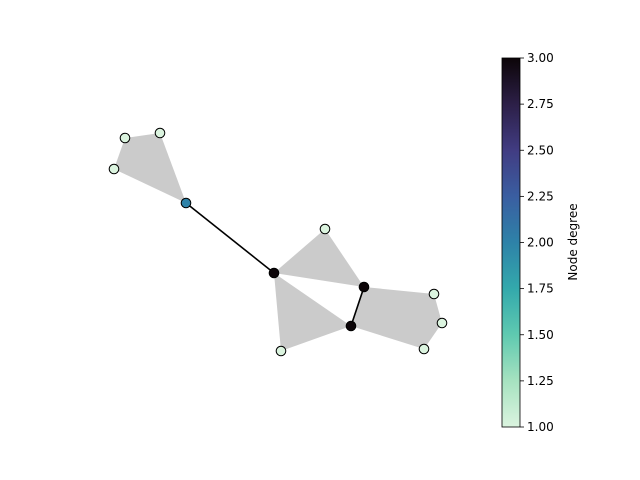 This screenshot has width=640, height=480. I want to click on colorbar-gradient, so click(511, 242).